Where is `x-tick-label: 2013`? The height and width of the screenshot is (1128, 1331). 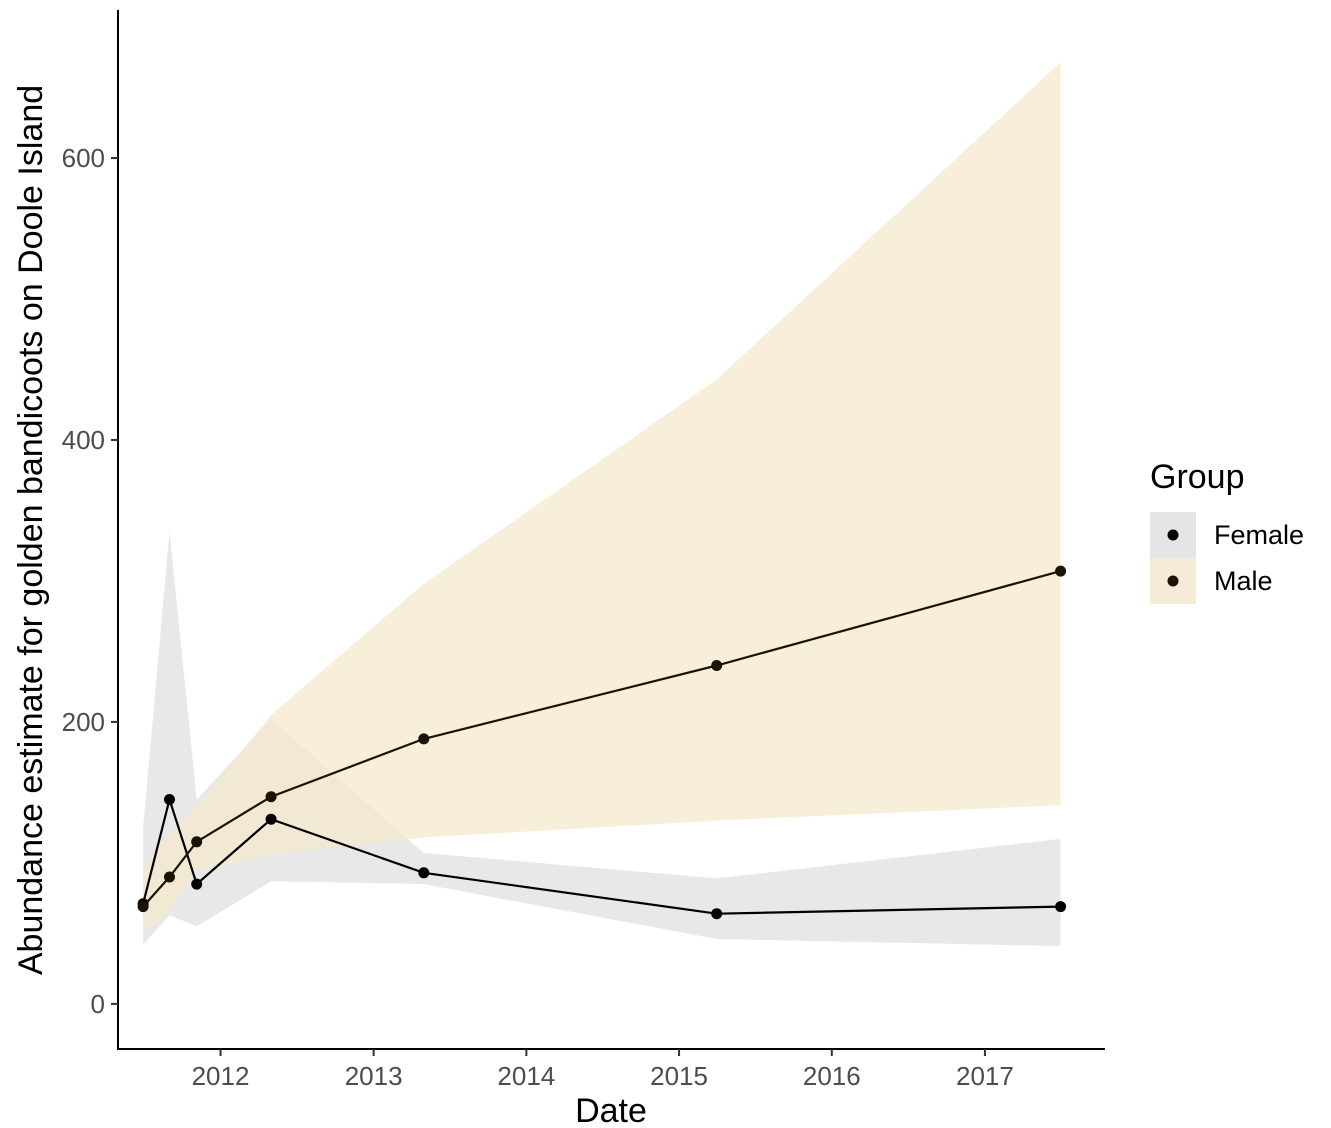 x-tick-label: 2013 is located at coordinates (374, 1076).